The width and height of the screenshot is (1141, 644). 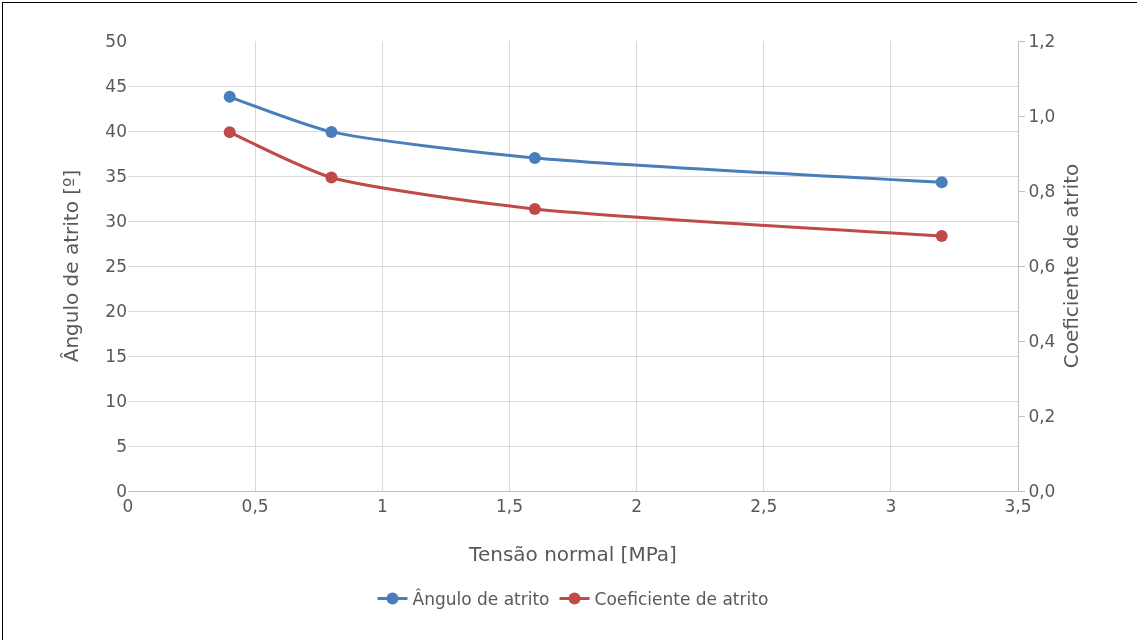 I want to click on y2-tick-label: 0,8, so click(x=1042, y=190).